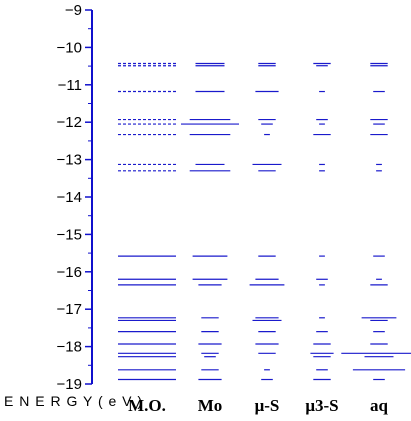 This screenshot has height=421, width=411. What do you see at coordinates (69, 347) in the screenshot?
I see `y-tick-label: −18` at bounding box center [69, 347].